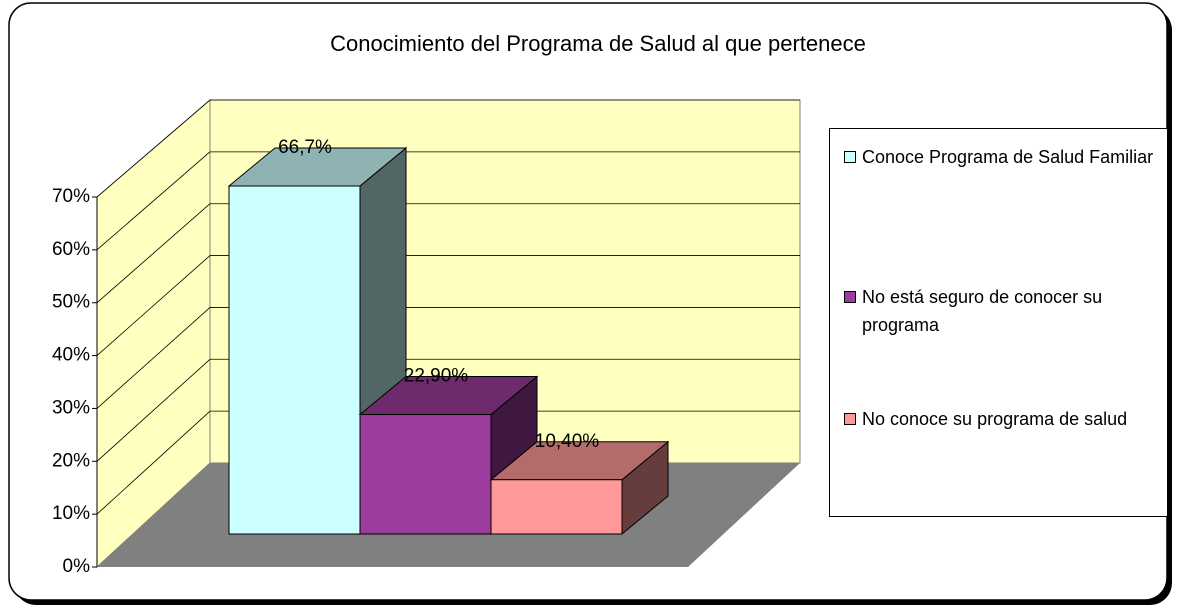 The height and width of the screenshot is (611, 1179). I want to click on y-tick-label: 70%, so click(71, 196).